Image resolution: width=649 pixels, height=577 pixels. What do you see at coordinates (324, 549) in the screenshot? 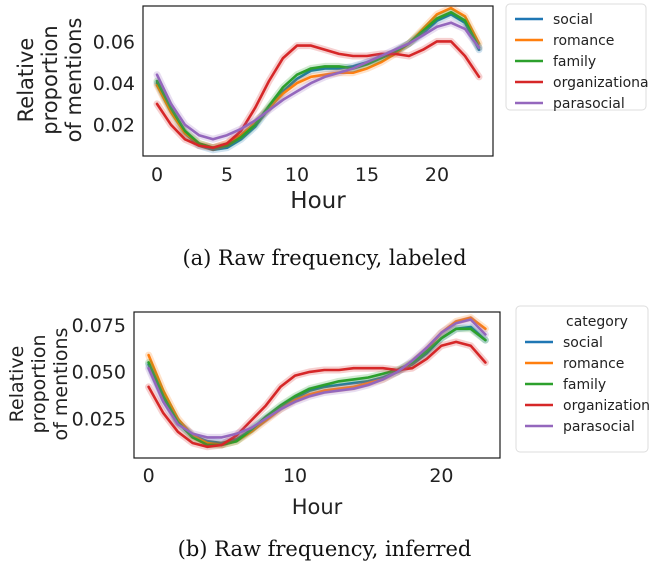
I see `caption-b: (b) Raw frequency, inferred` at bounding box center [324, 549].